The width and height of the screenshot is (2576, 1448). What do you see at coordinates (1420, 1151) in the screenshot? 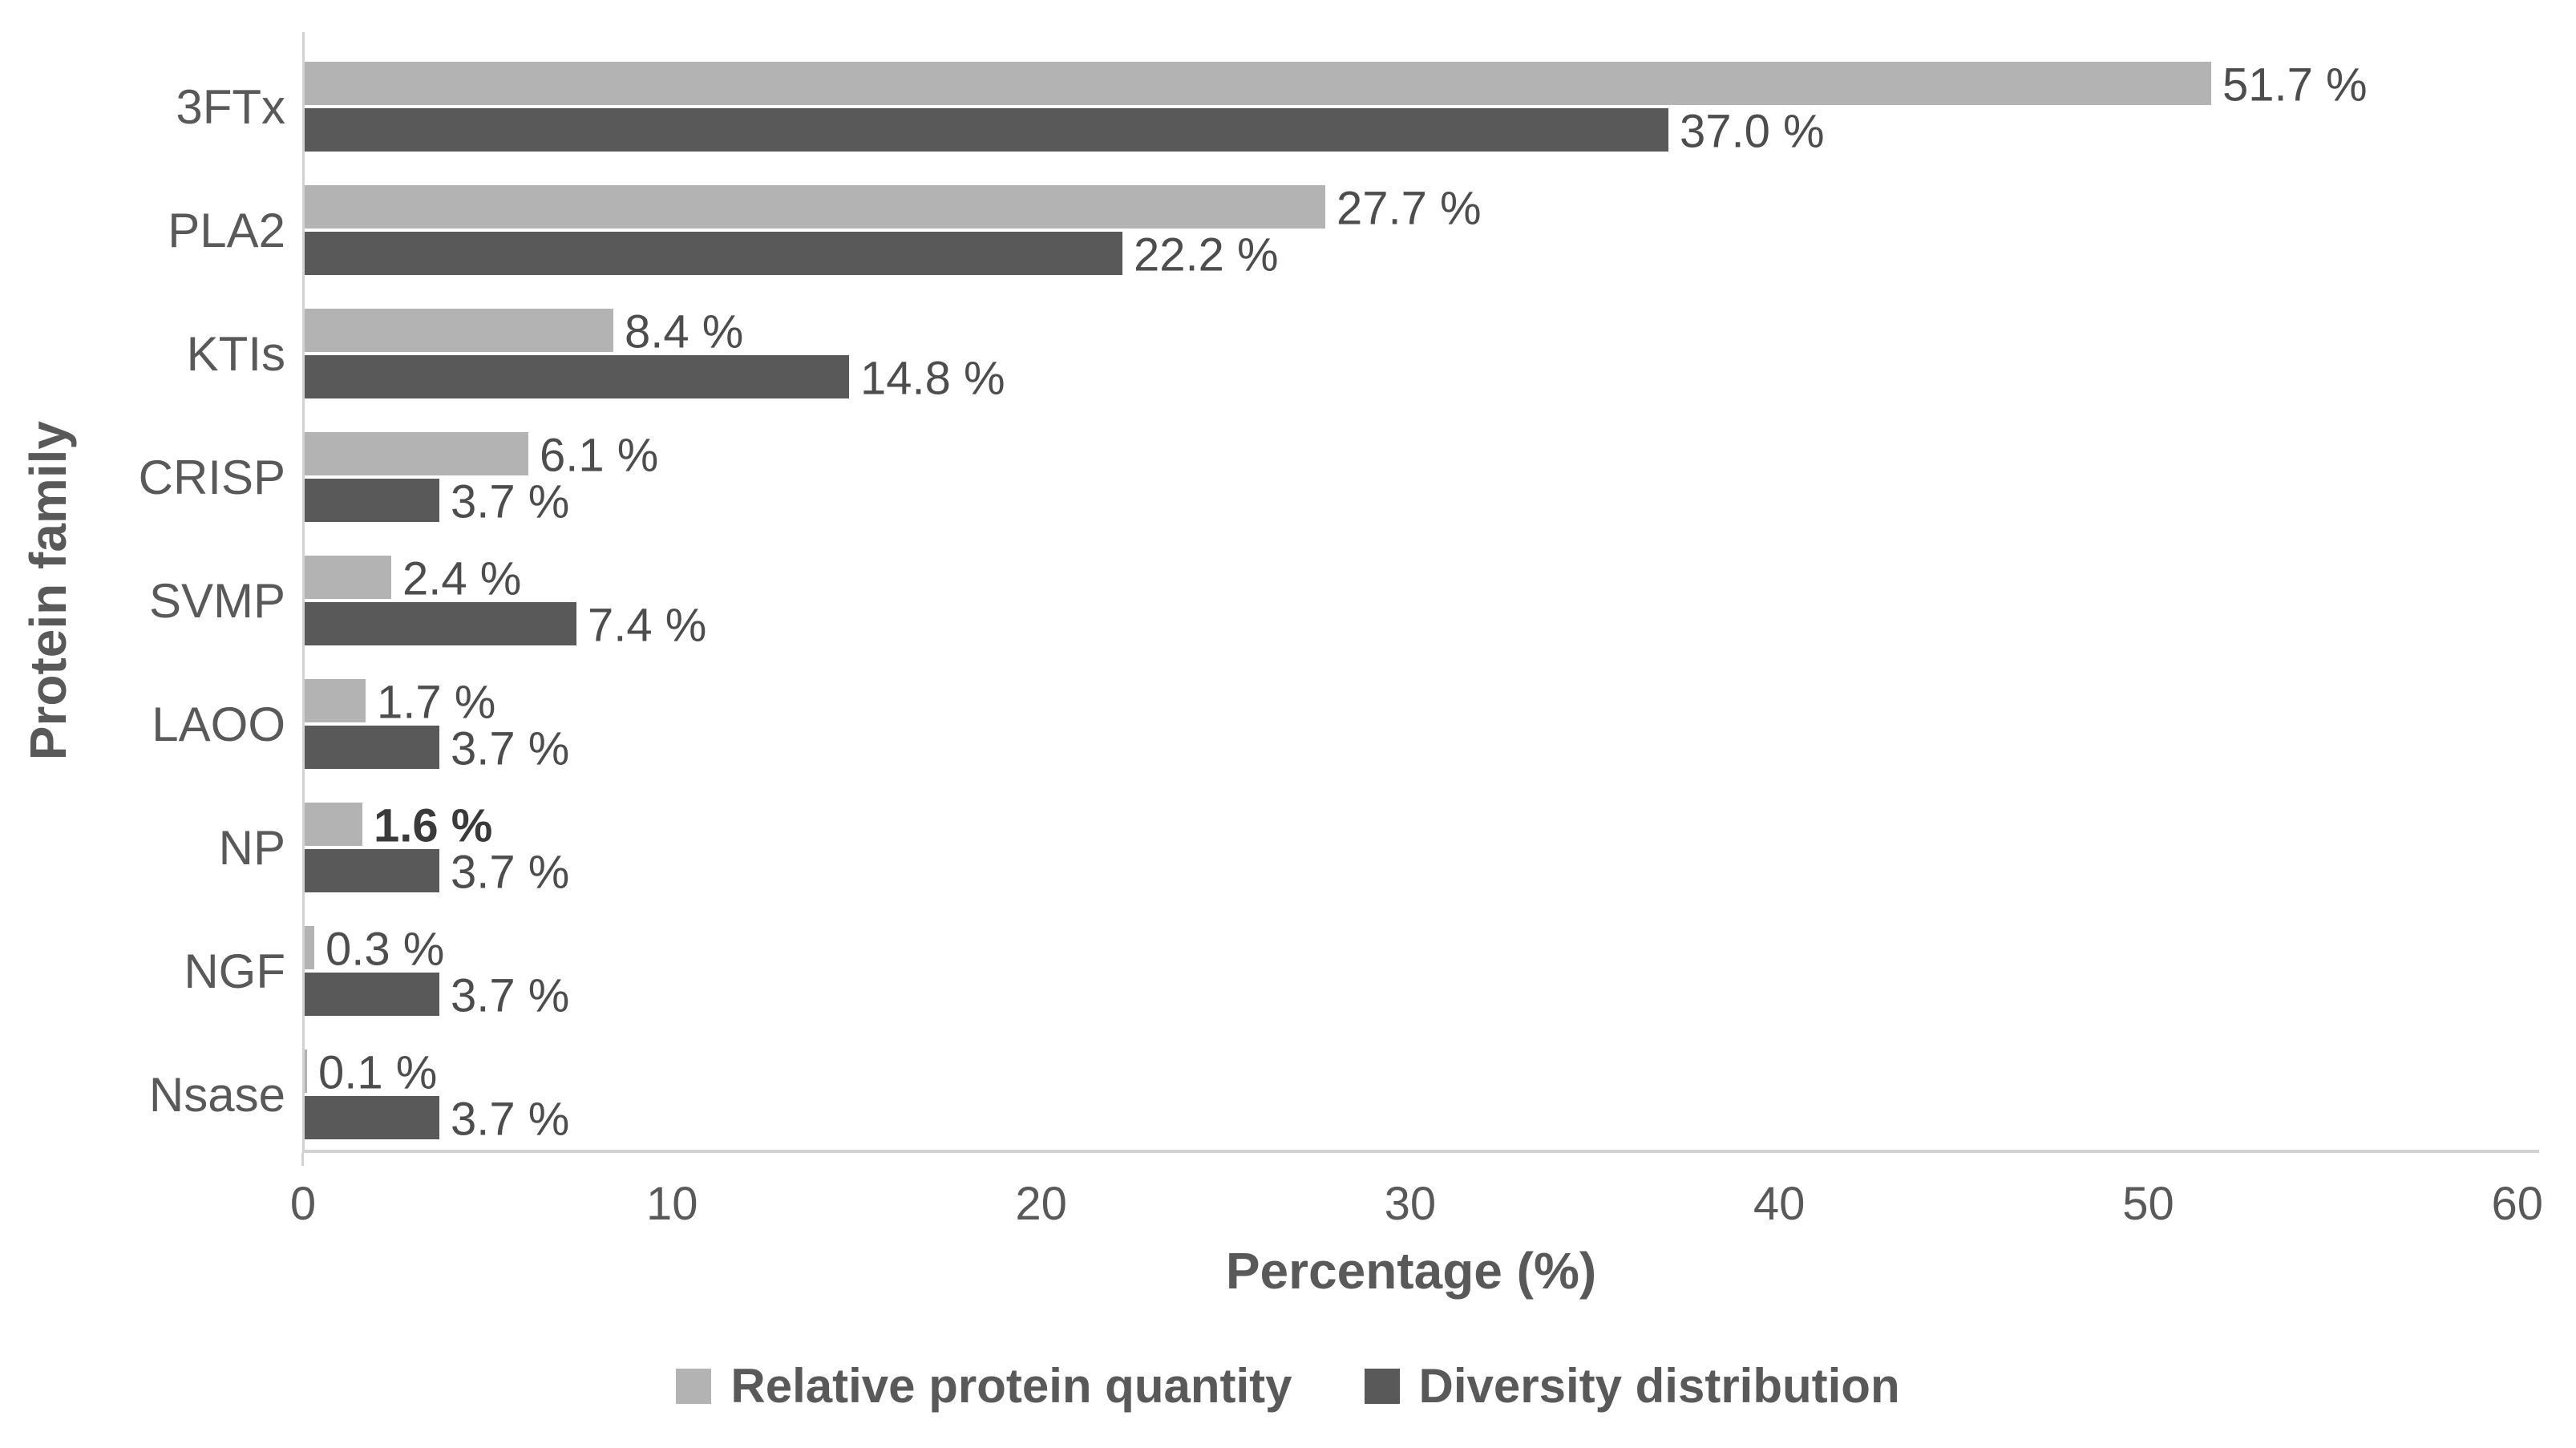
I see `x-axis-line` at bounding box center [1420, 1151].